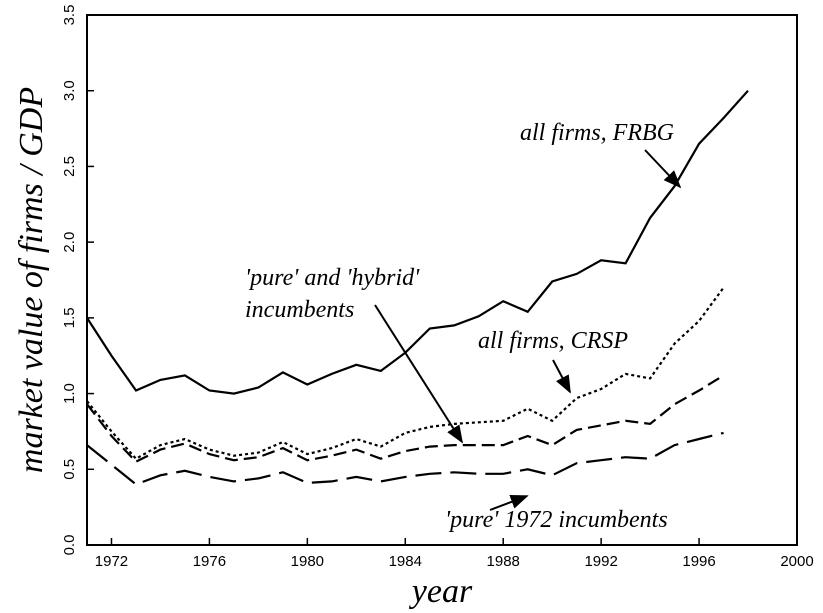  Describe the element at coordinates (31, 280) in the screenshot. I see `y-axis-label: market value of firms / GDP` at that location.